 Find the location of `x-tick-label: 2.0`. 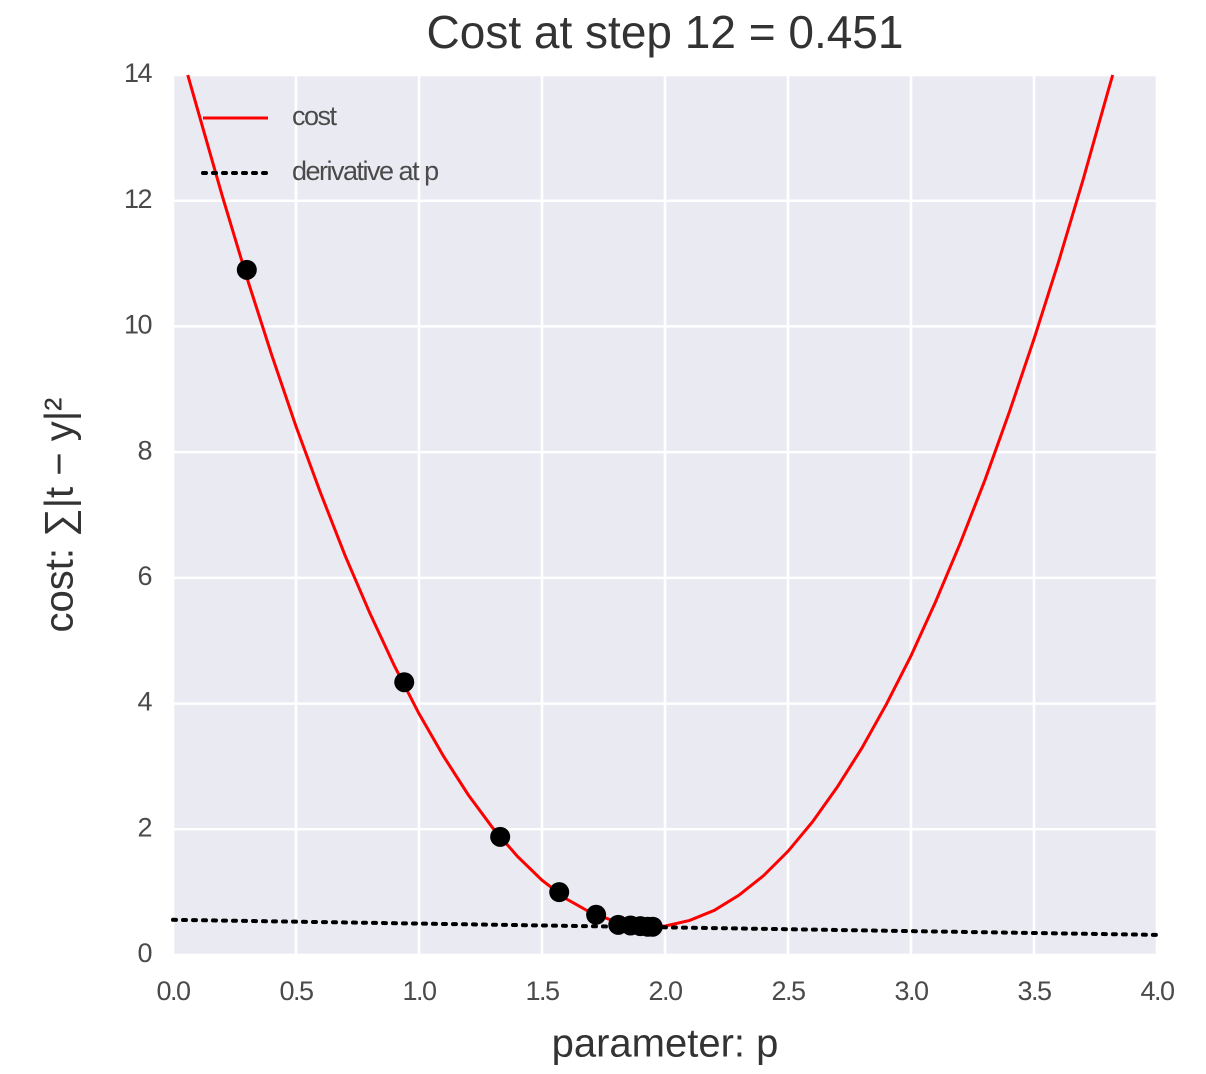

x-tick-label: 2.0 is located at coordinates (665, 991).